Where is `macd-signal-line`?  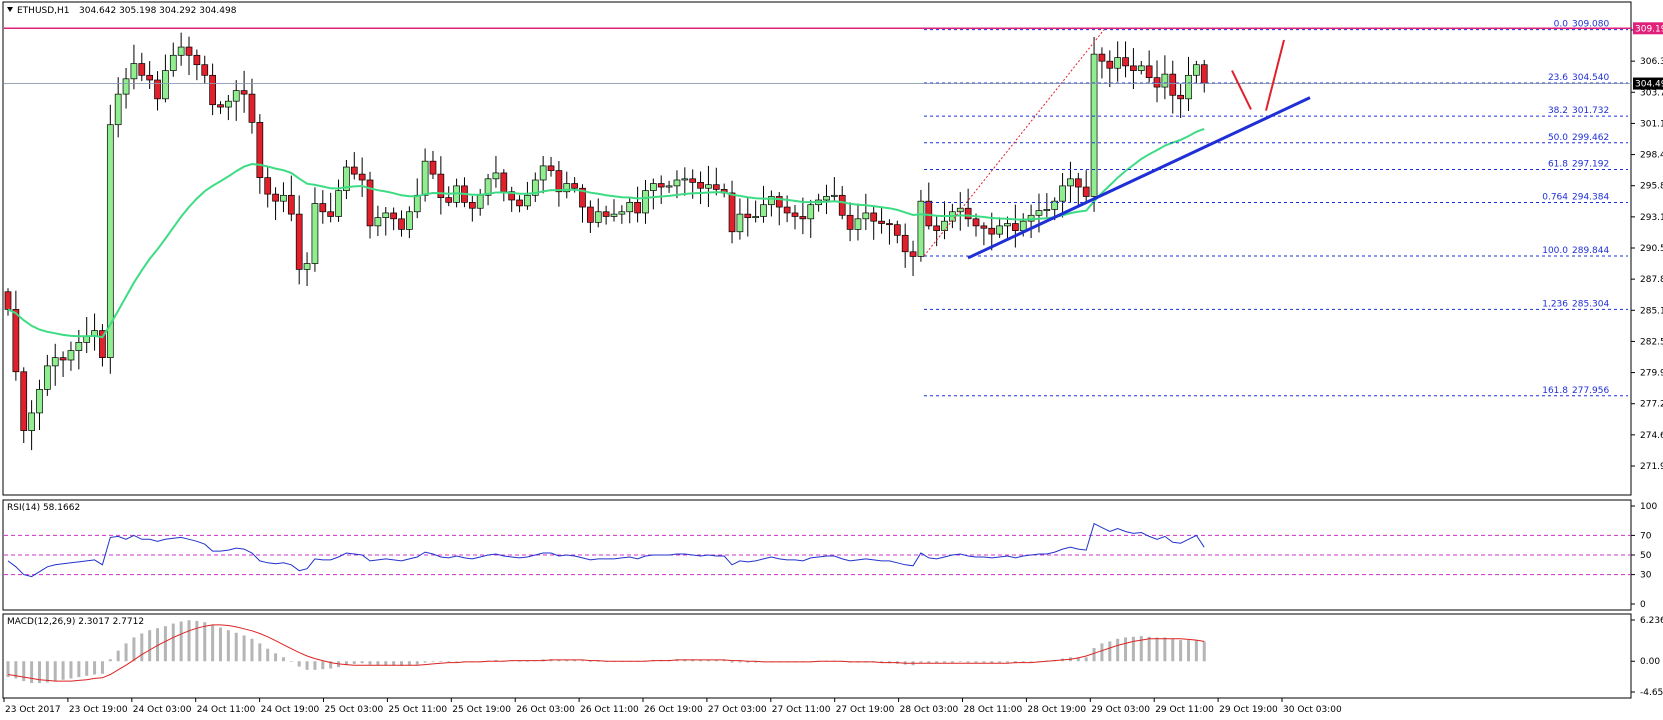
macd-signal-line is located at coordinates (606, 653).